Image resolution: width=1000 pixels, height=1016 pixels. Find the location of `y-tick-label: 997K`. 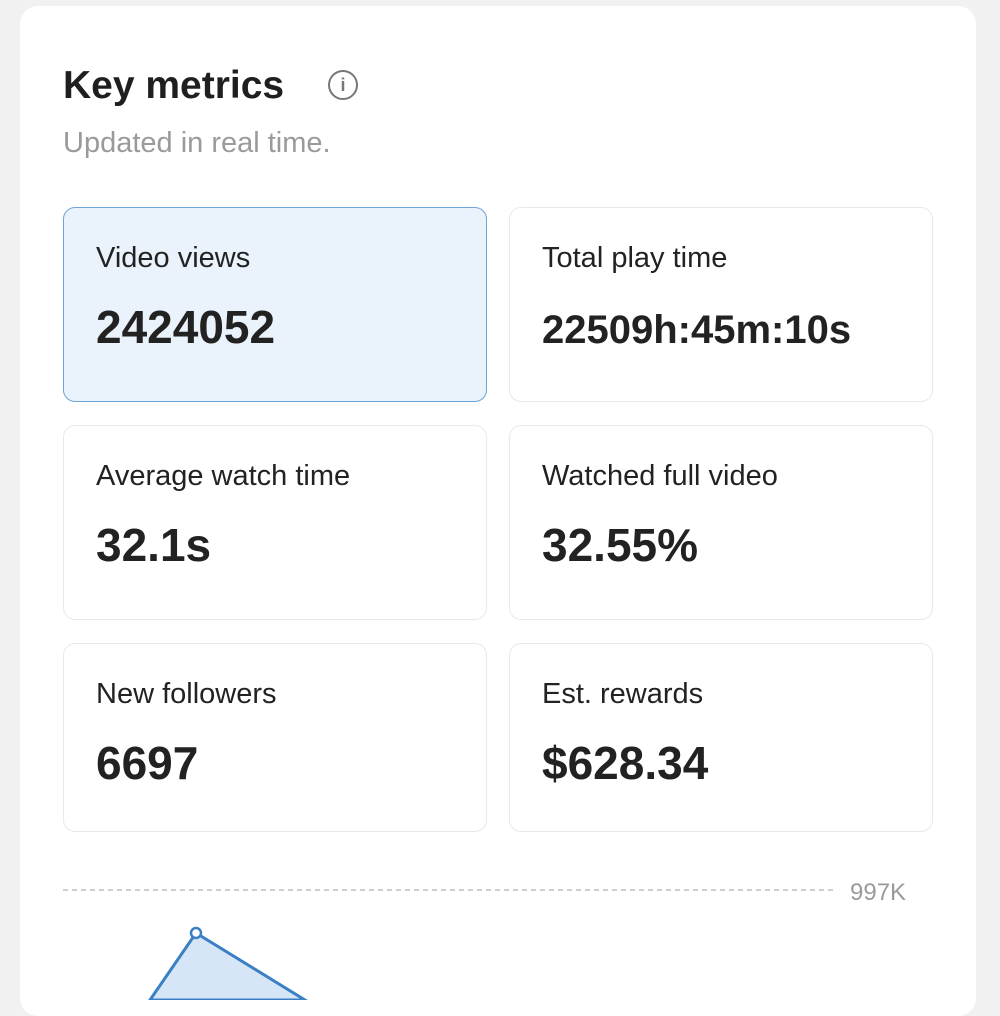

y-tick-label: 997K is located at coordinates (878, 892).